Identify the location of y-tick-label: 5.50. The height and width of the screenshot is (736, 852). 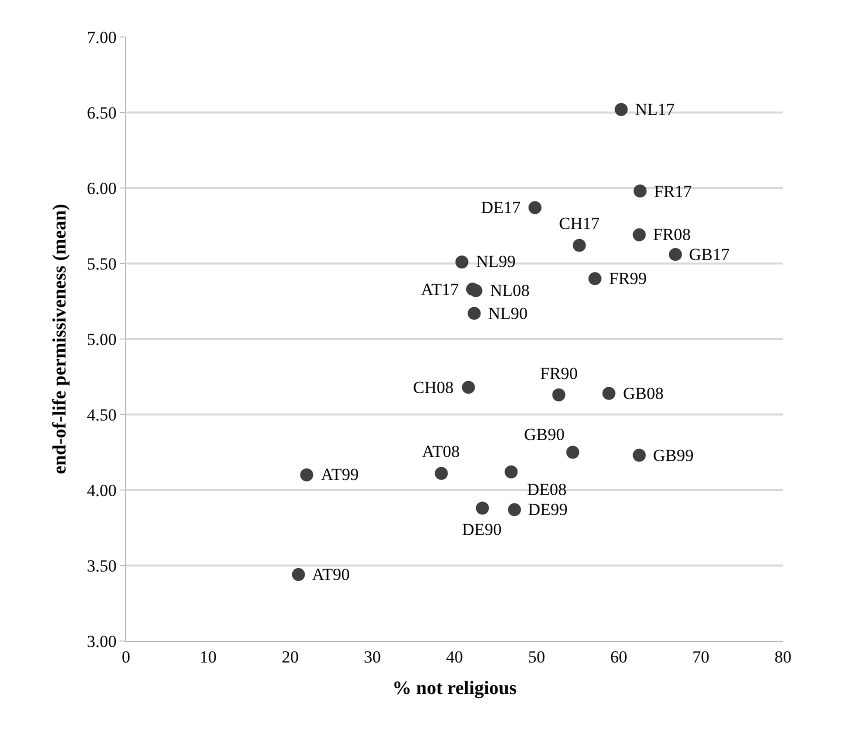
(101, 264).